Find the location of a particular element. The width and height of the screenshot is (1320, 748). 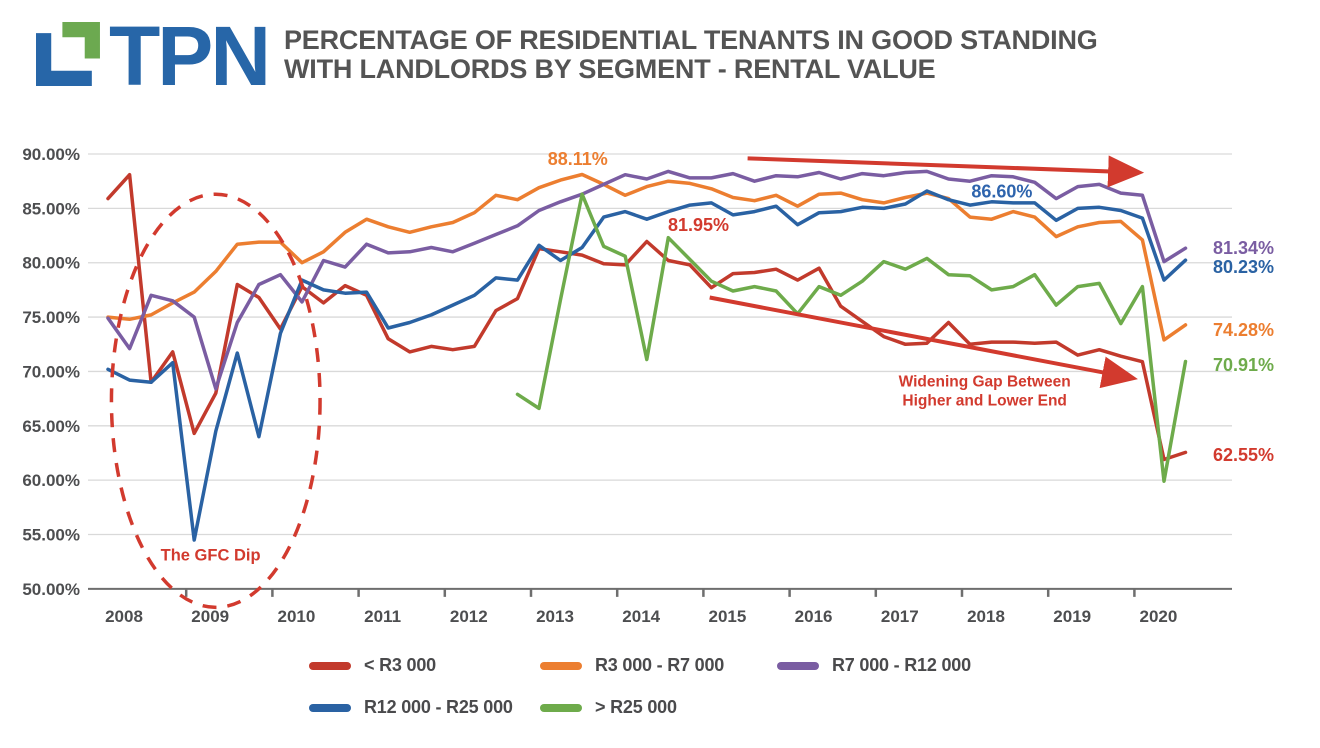

logo-blue-l-shape is located at coordinates (64, 59).